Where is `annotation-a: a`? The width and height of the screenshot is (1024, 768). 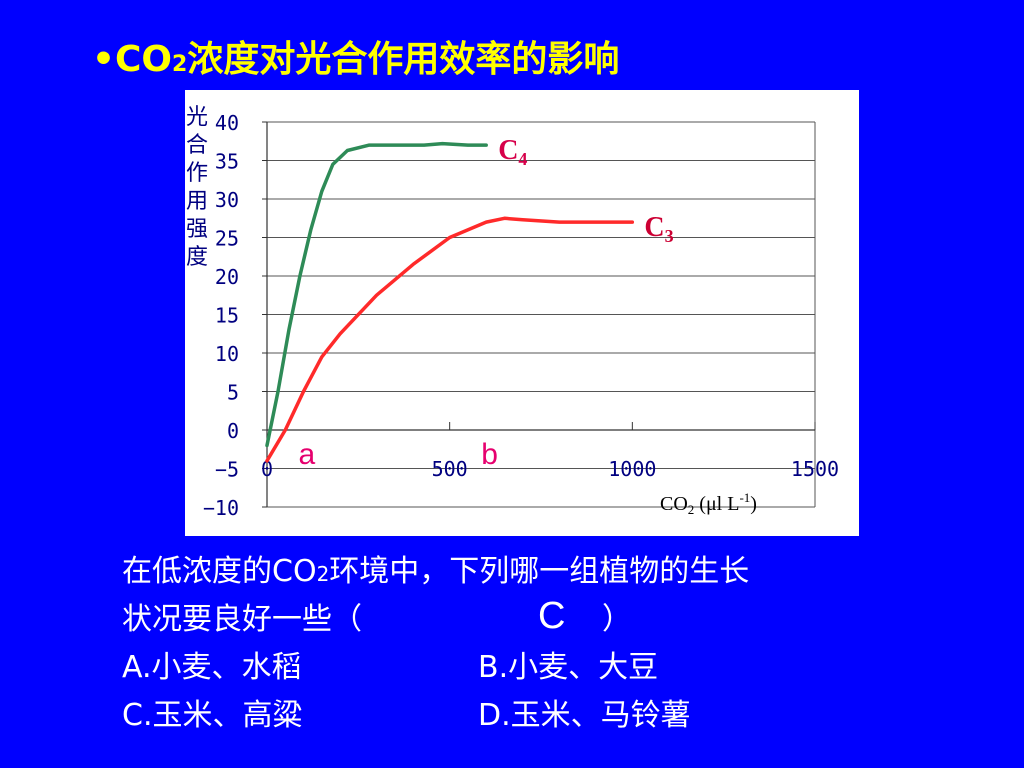 annotation-a: a is located at coordinates (307, 454).